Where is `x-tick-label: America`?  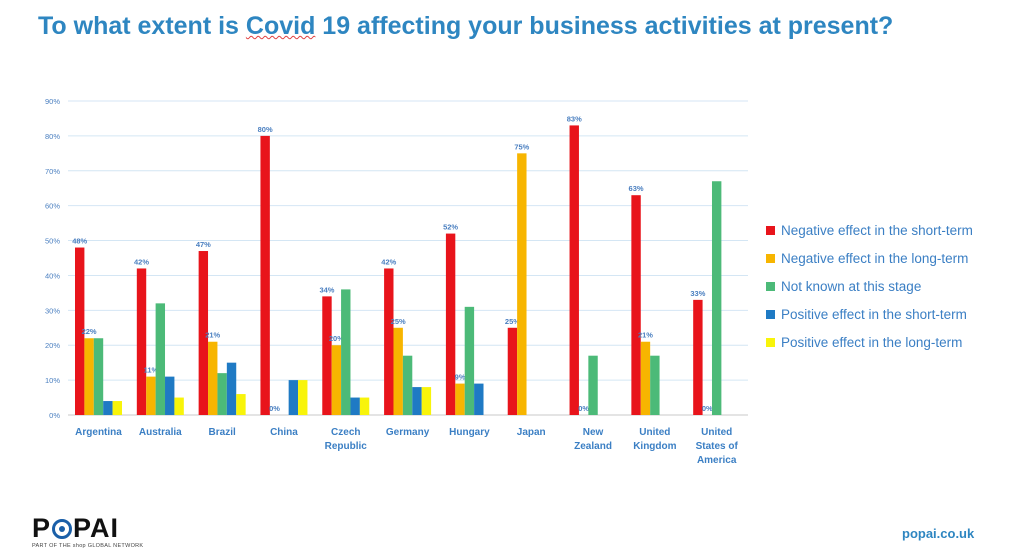 x-tick-label: America is located at coordinates (717, 460).